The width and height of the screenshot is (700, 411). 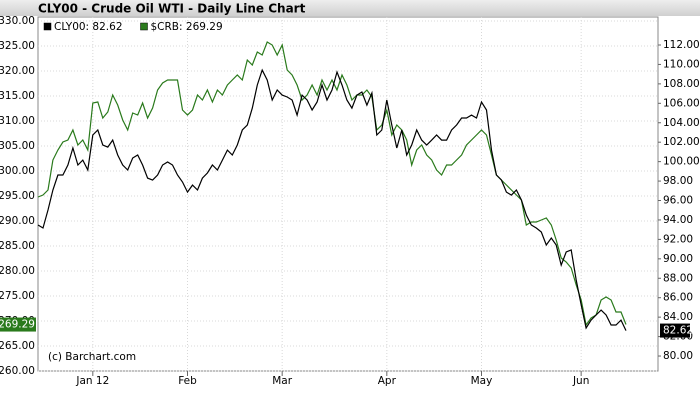 I want to click on title-bar, so click(x=350, y=8).